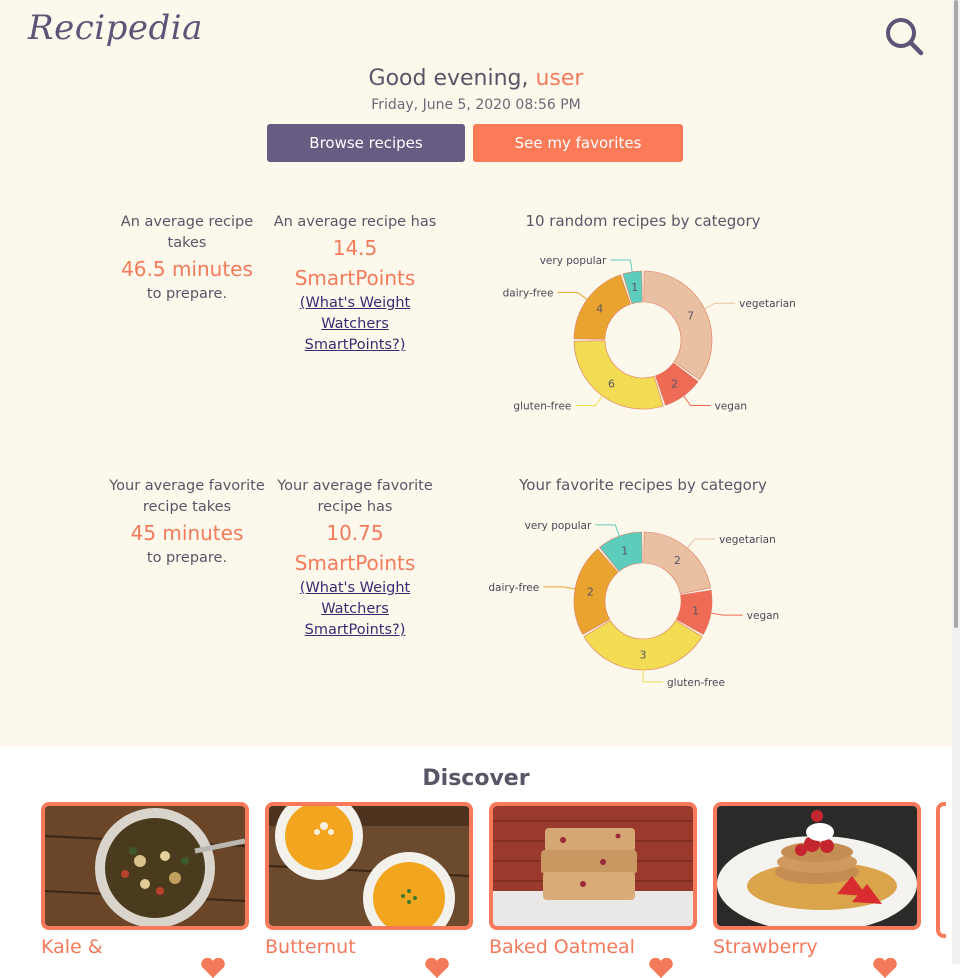 This screenshot has height=978, width=960. I want to click on stat-value: 46.5 minutes, so click(187, 269).